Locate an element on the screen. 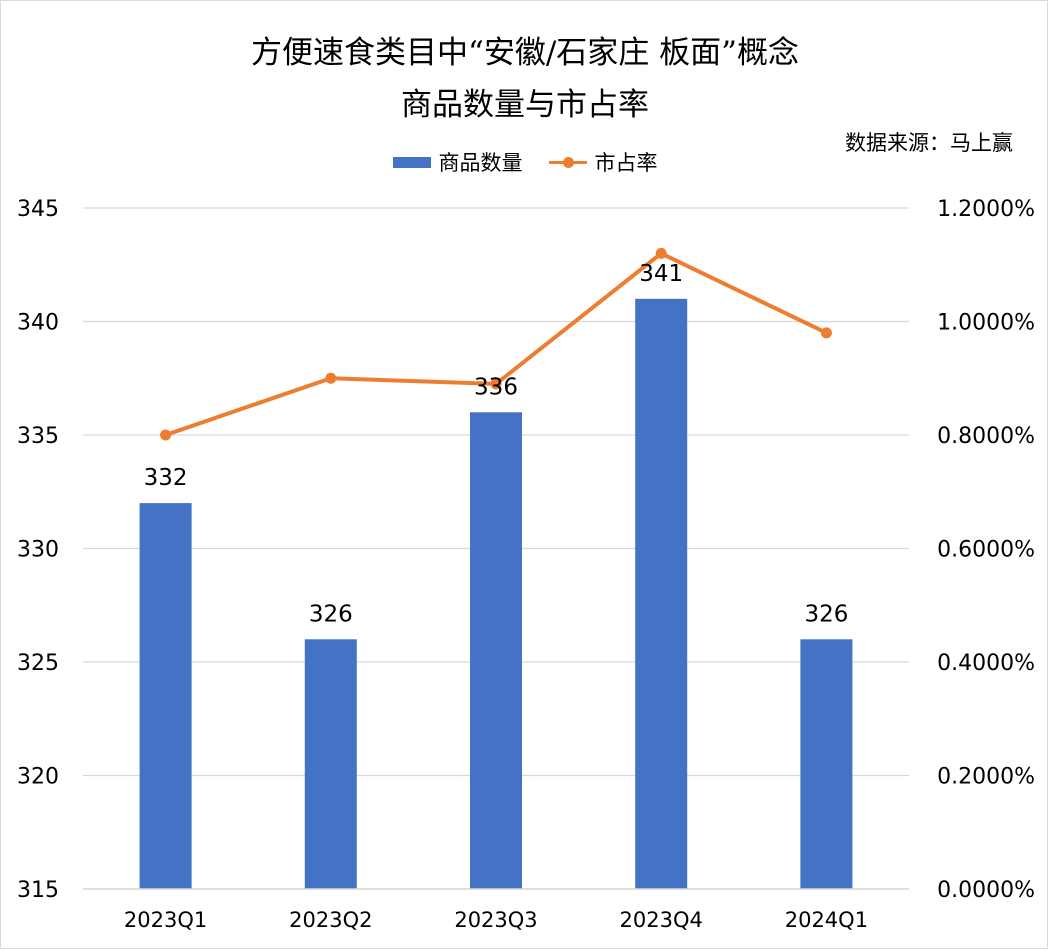 This screenshot has height=950, width=1048. bar-data-label: 336 is located at coordinates (496, 387).